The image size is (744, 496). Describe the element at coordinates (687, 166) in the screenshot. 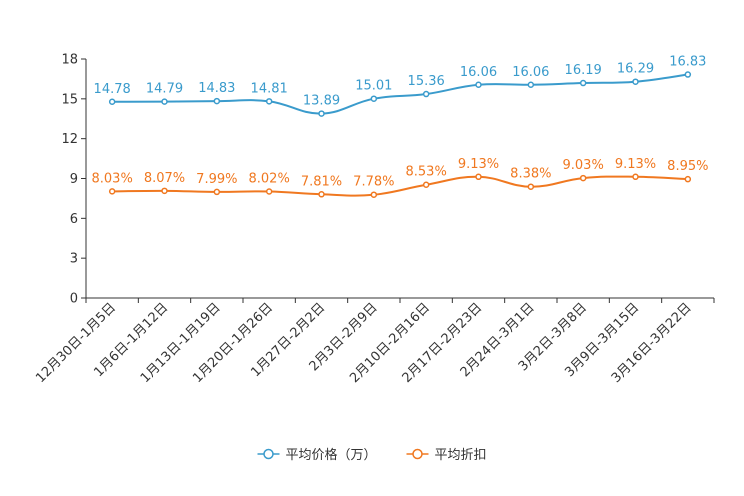

I see `data-label: 8.95%` at that location.